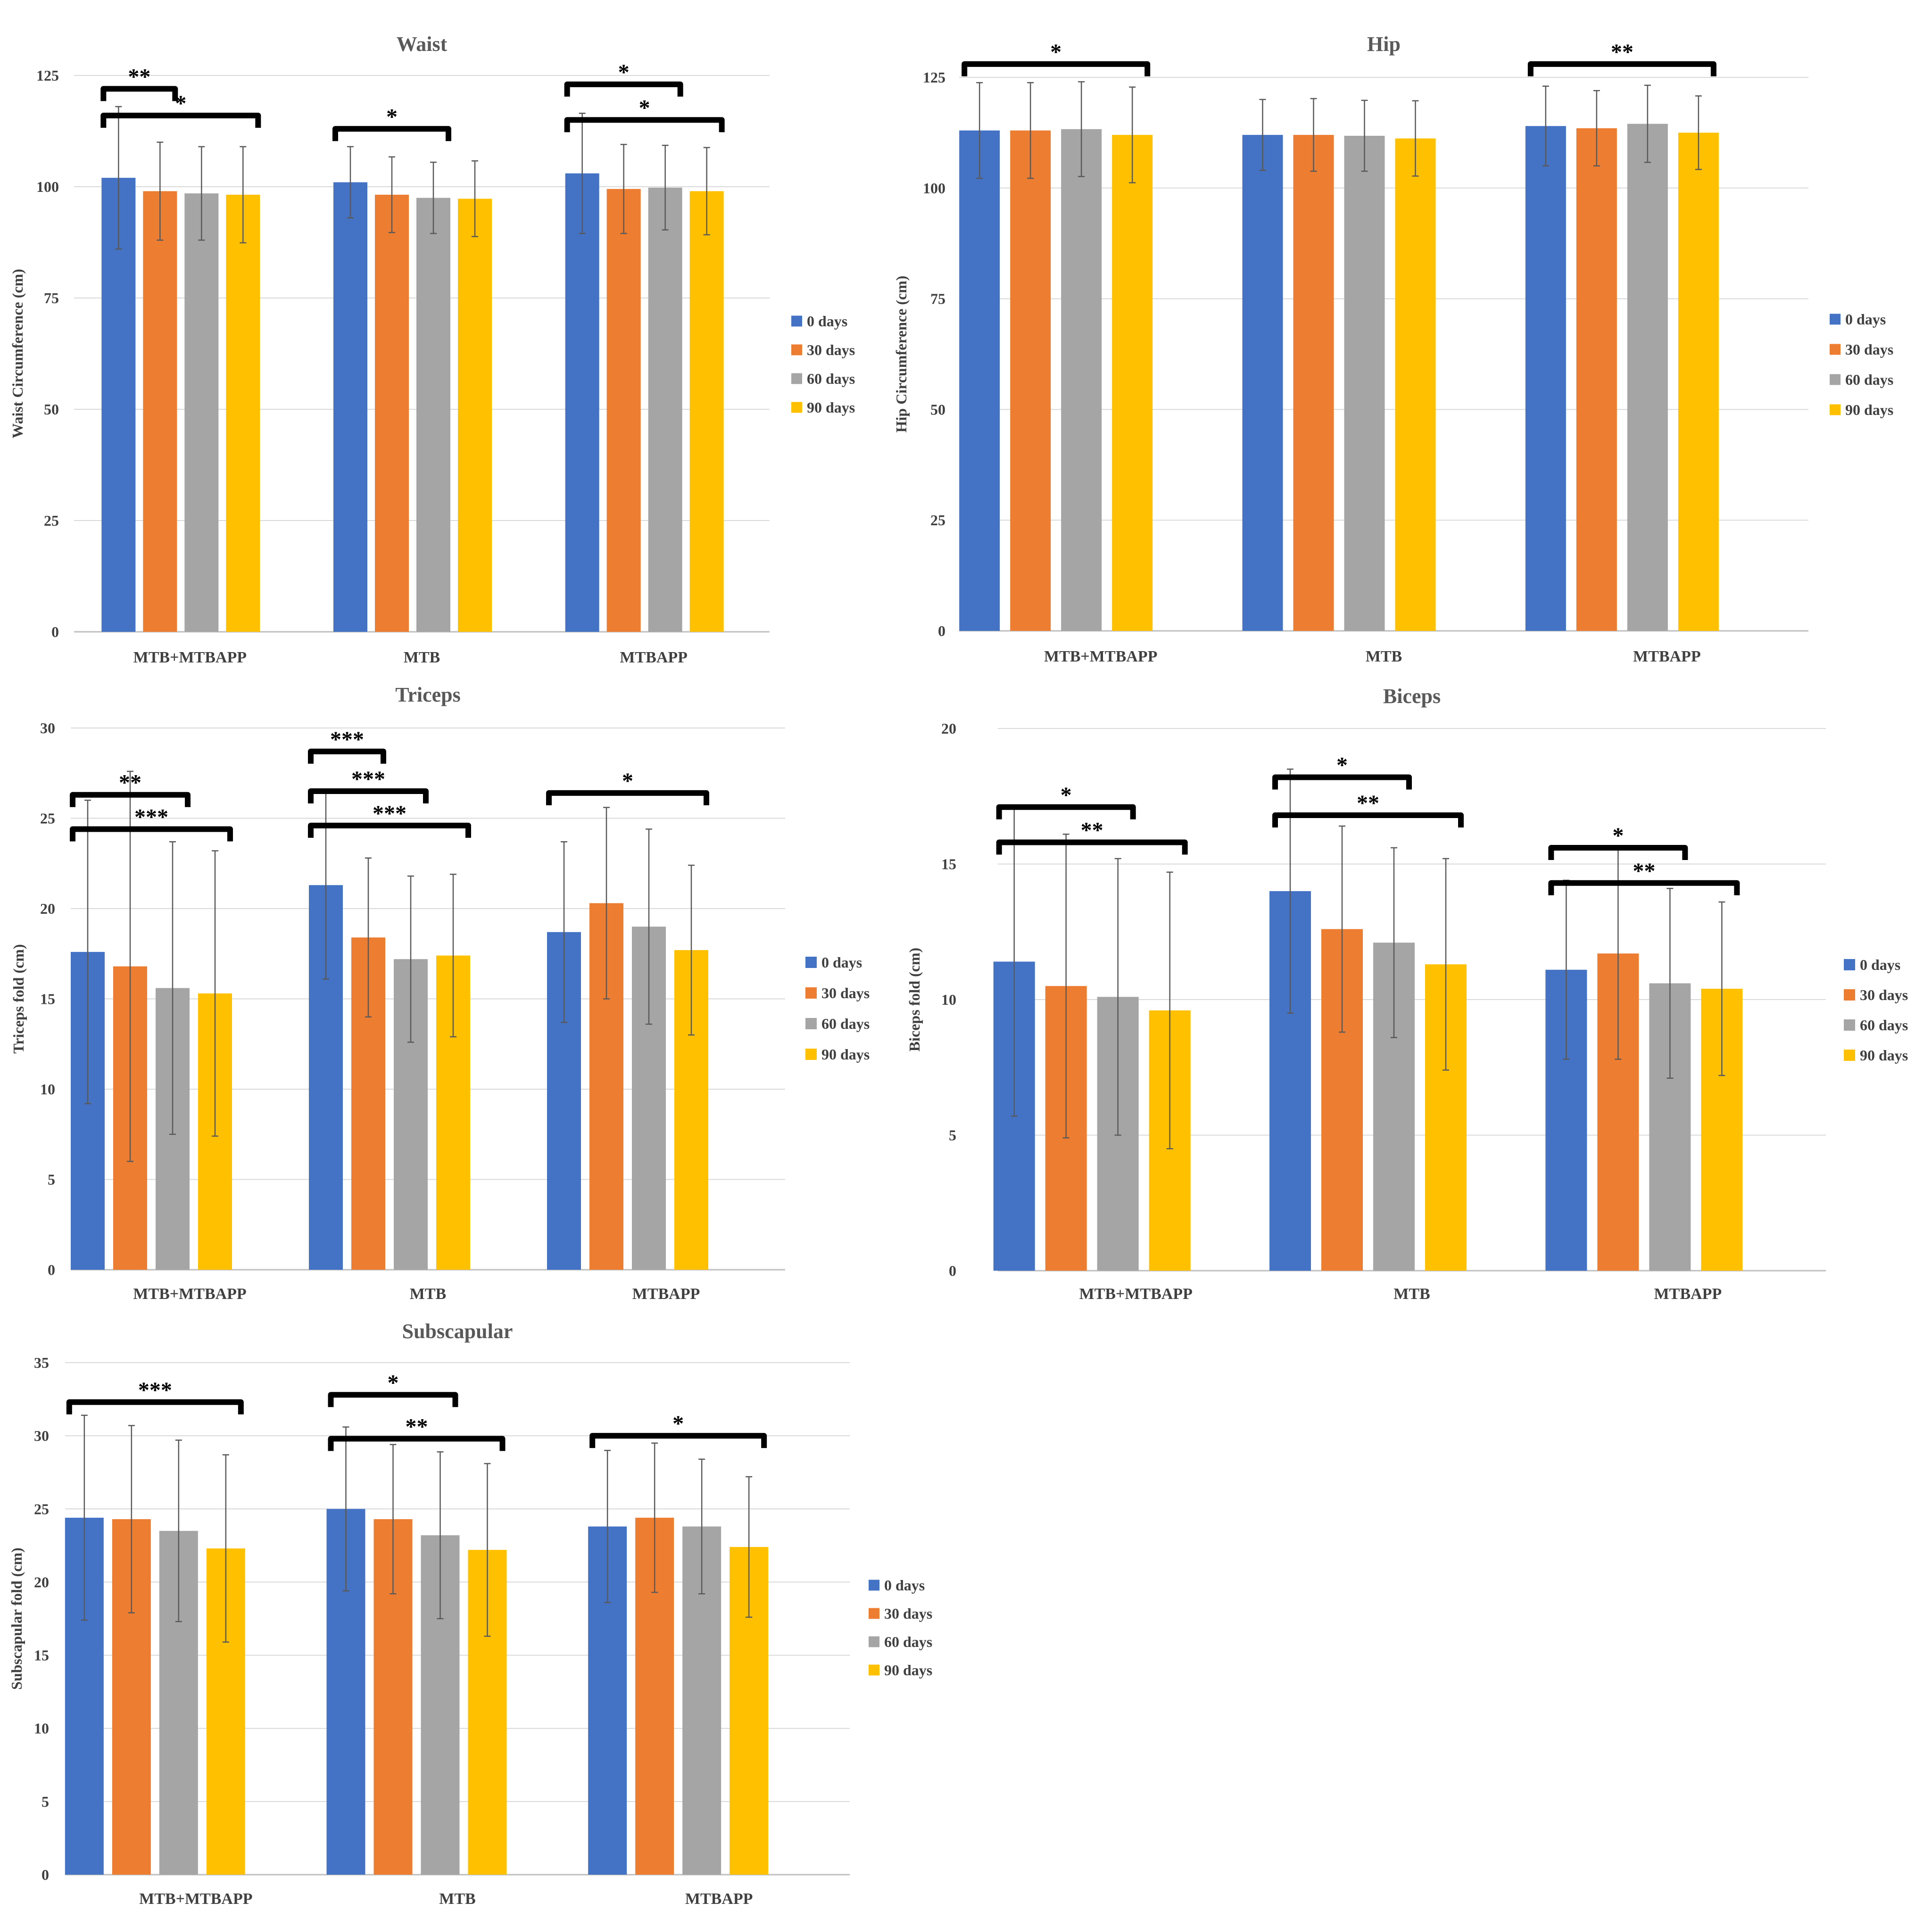 The height and width of the screenshot is (1919, 1932). Describe the element at coordinates (901, 354) in the screenshot. I see `y-axis-label: Hip Circumference (cm)` at that location.